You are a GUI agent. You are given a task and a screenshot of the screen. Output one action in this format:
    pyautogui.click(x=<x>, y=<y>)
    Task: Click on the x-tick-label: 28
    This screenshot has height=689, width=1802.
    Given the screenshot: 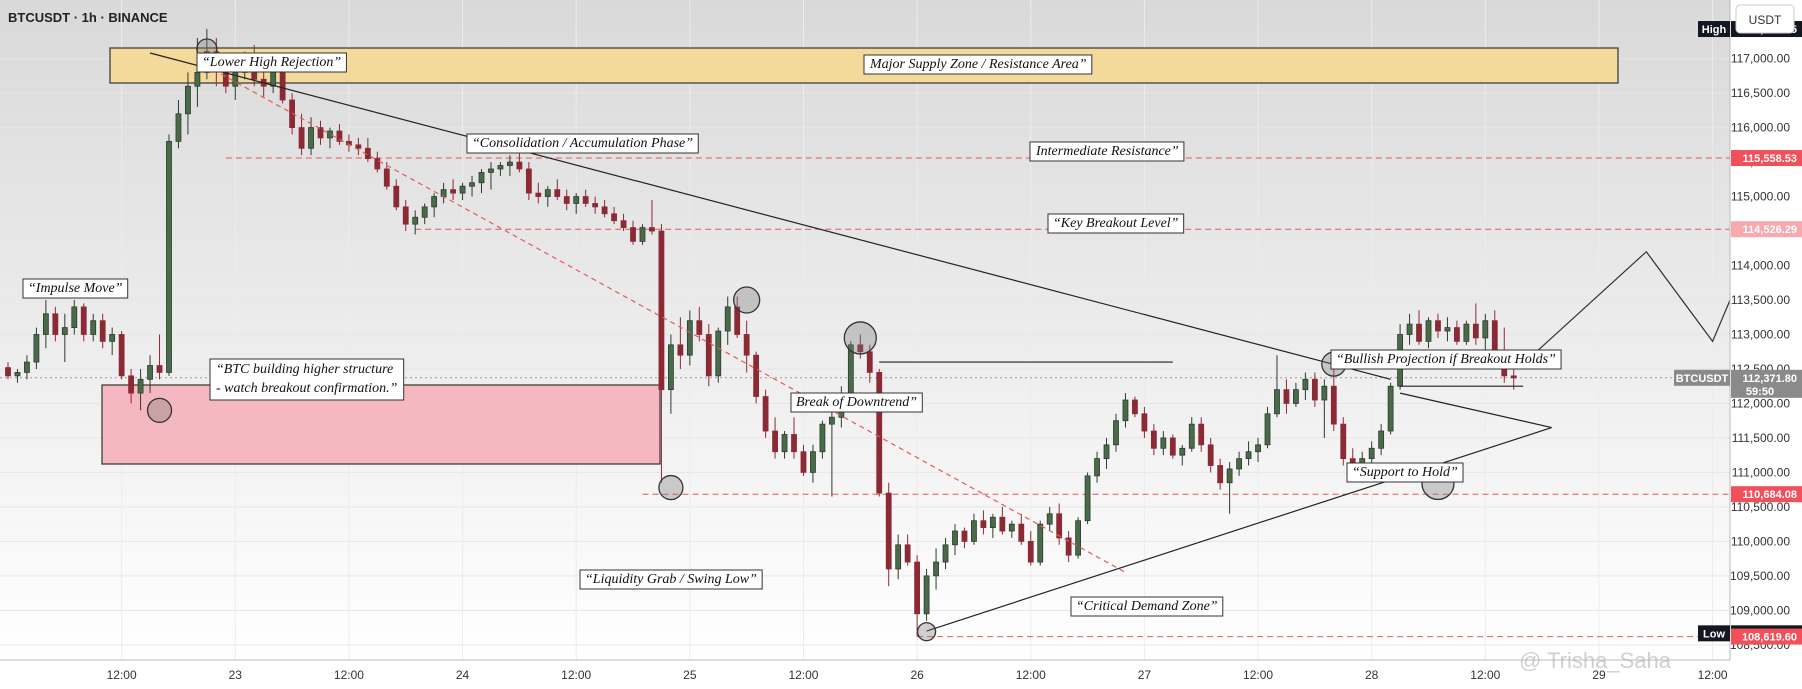 What is the action you would take?
    pyautogui.click(x=1372, y=675)
    